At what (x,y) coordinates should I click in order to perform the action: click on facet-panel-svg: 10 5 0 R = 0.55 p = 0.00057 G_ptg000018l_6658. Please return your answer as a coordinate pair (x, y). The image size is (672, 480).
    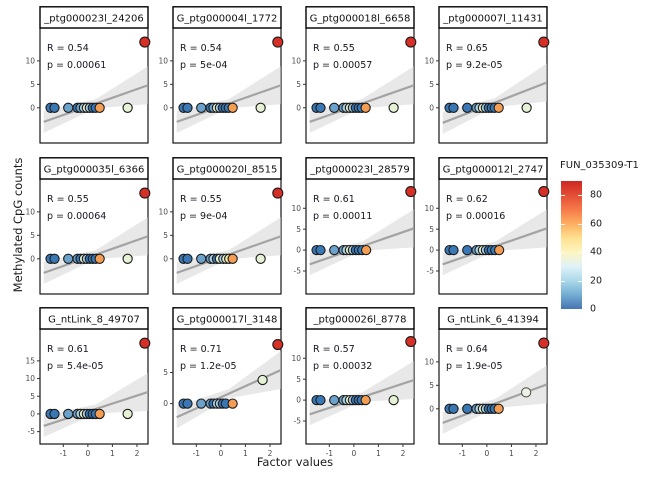
    Looking at the image, I should click on (354, 75).